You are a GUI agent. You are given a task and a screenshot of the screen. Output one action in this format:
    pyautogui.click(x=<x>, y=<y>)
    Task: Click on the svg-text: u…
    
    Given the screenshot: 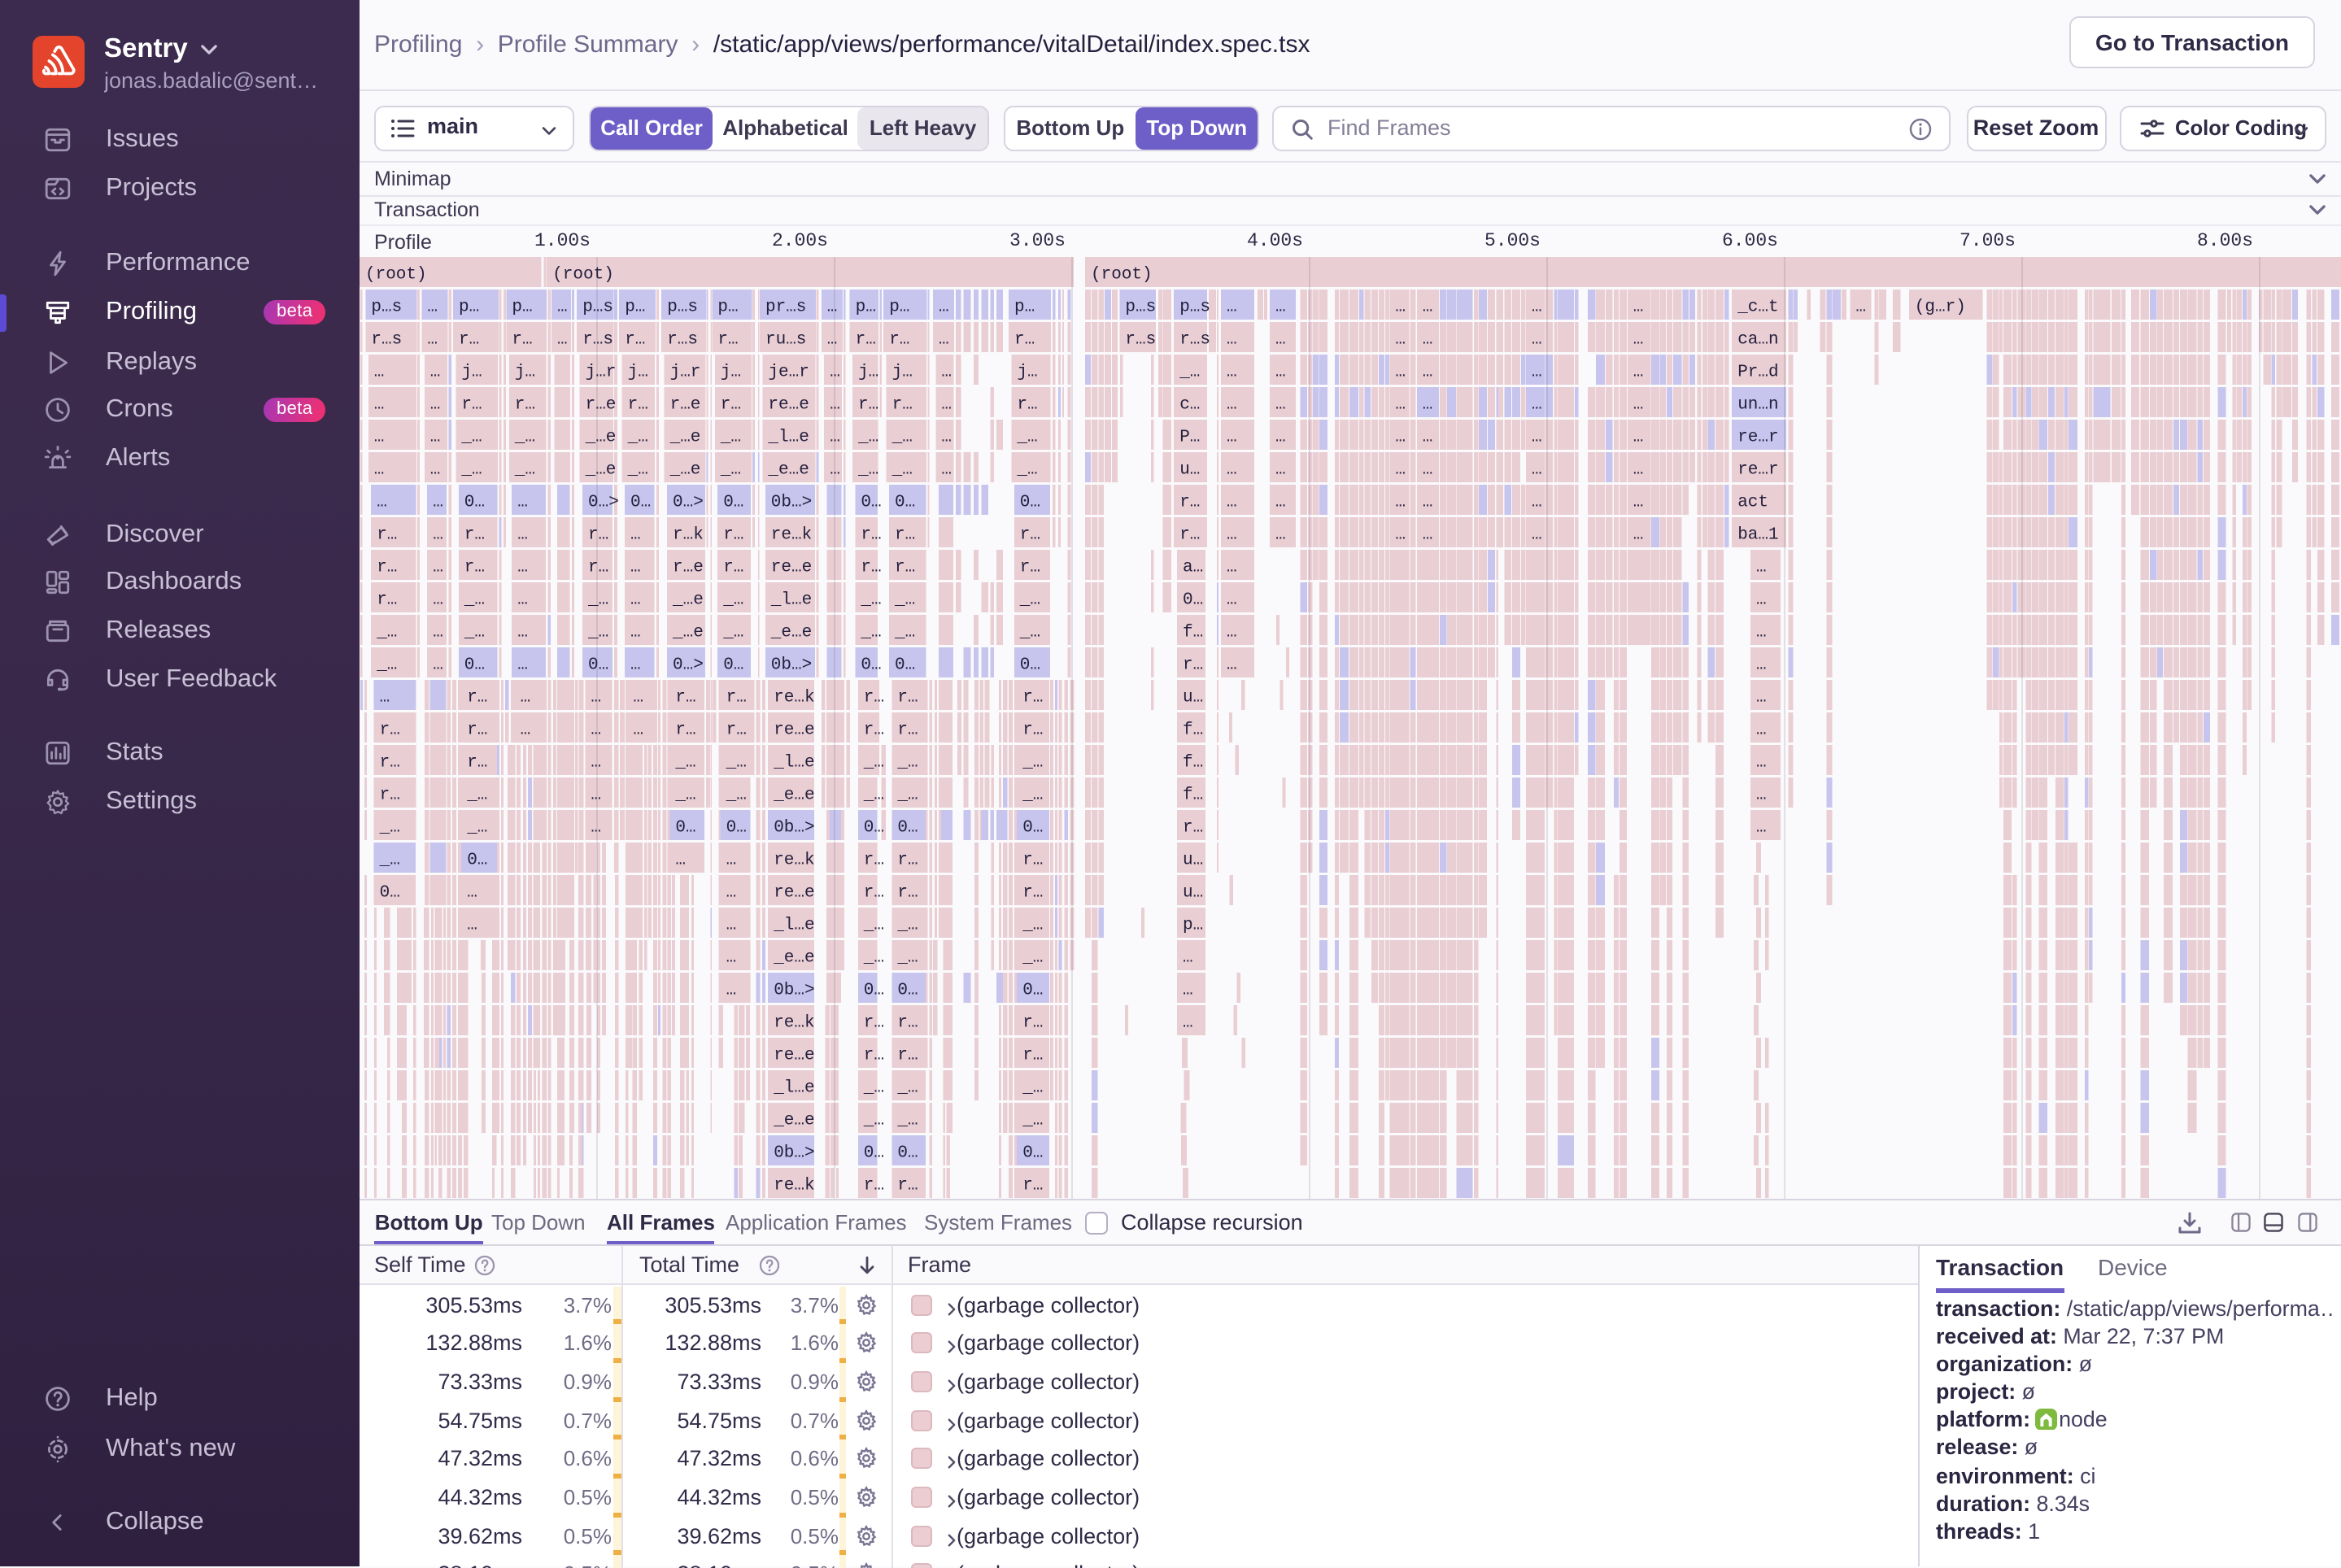 What is the action you would take?
    pyautogui.click(x=1189, y=469)
    